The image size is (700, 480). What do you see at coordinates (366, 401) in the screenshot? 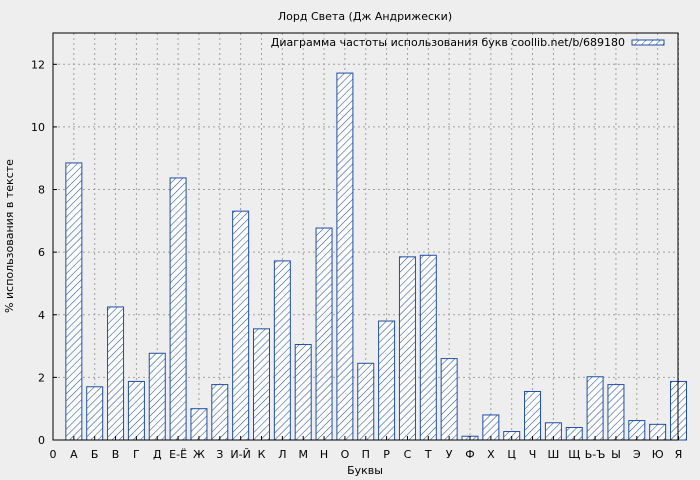
I see `bar-П` at bounding box center [366, 401].